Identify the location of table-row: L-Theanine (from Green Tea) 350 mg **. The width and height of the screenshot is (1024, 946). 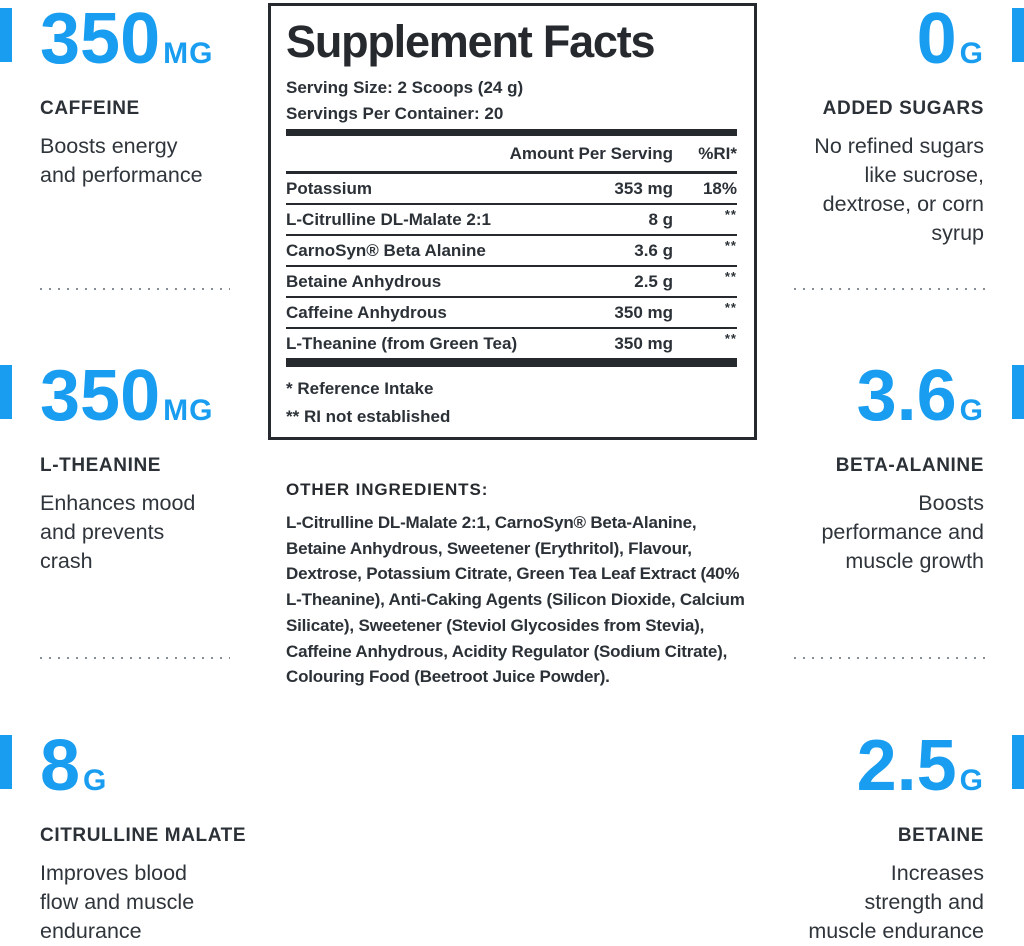
(511, 344).